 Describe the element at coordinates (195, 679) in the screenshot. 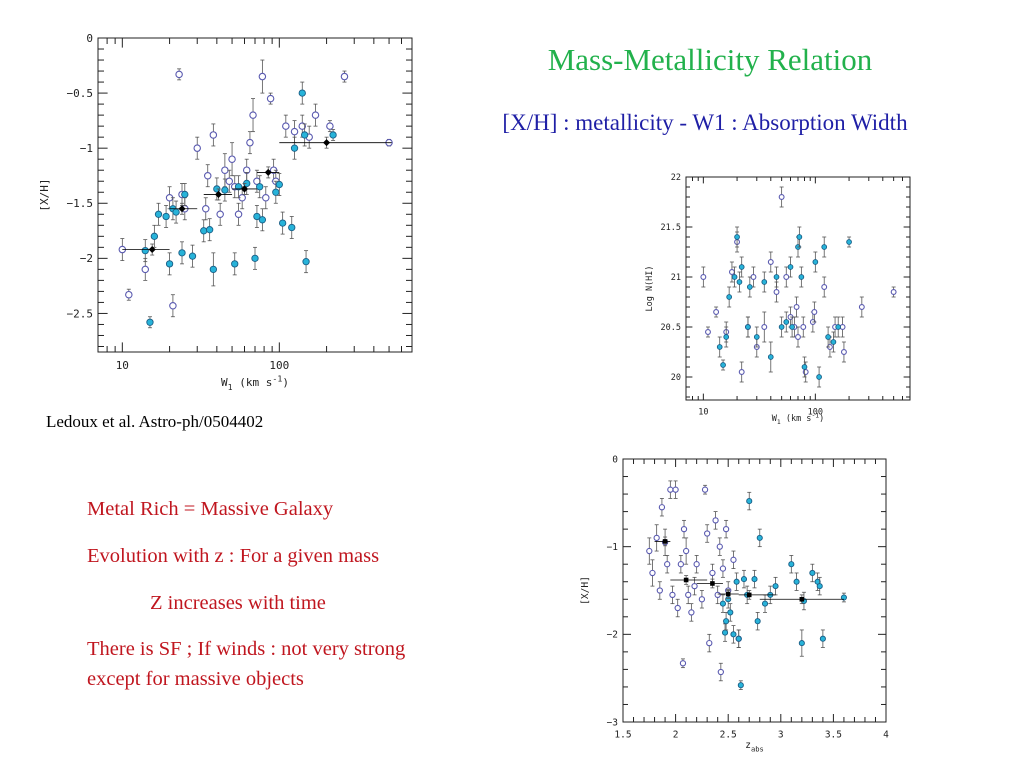

I see `bullet-massive-objects: except for massive objects` at that location.